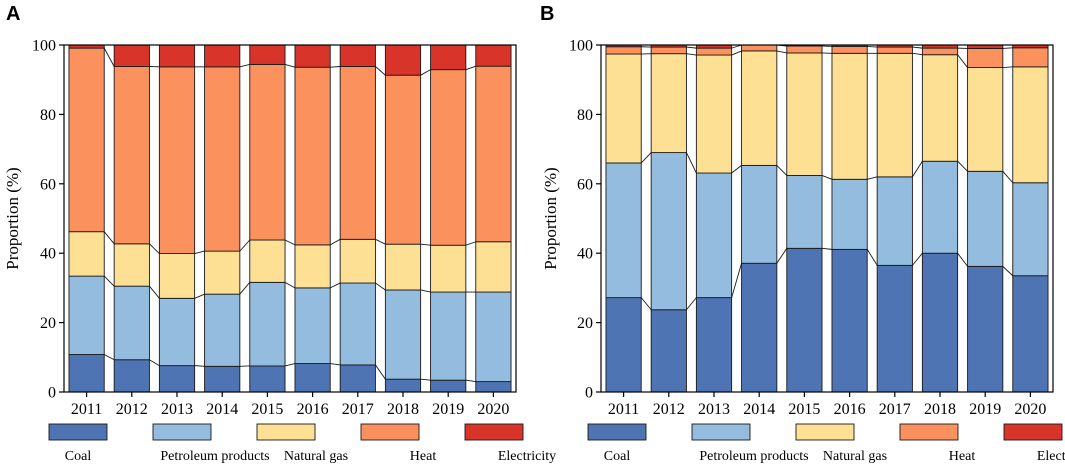  What do you see at coordinates (403, 409) in the screenshot?
I see `x-tick-label: 2018` at bounding box center [403, 409].